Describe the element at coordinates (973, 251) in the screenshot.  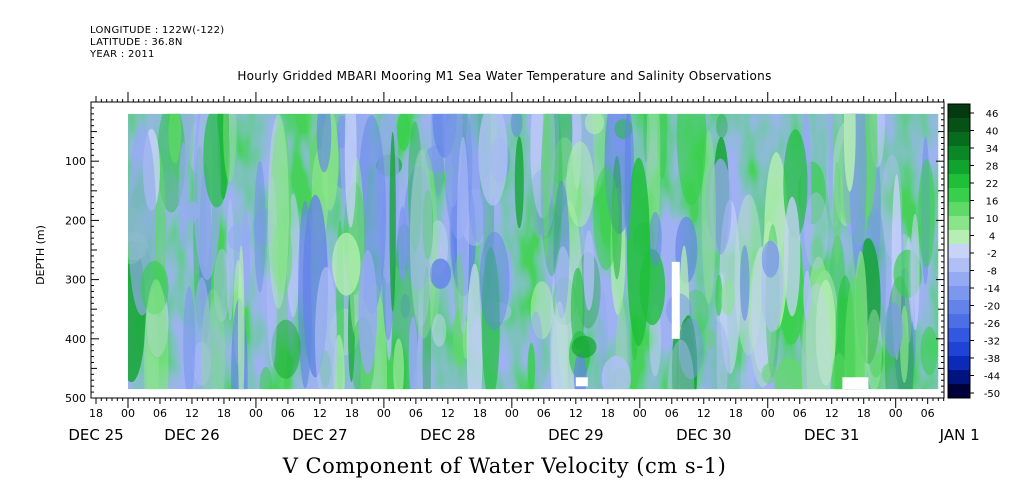
I see `colorbar: 46 40 34 28 22 16 10 4 -2 -8 -14 -20 -26 -32 -38 -44 -50` at that location.